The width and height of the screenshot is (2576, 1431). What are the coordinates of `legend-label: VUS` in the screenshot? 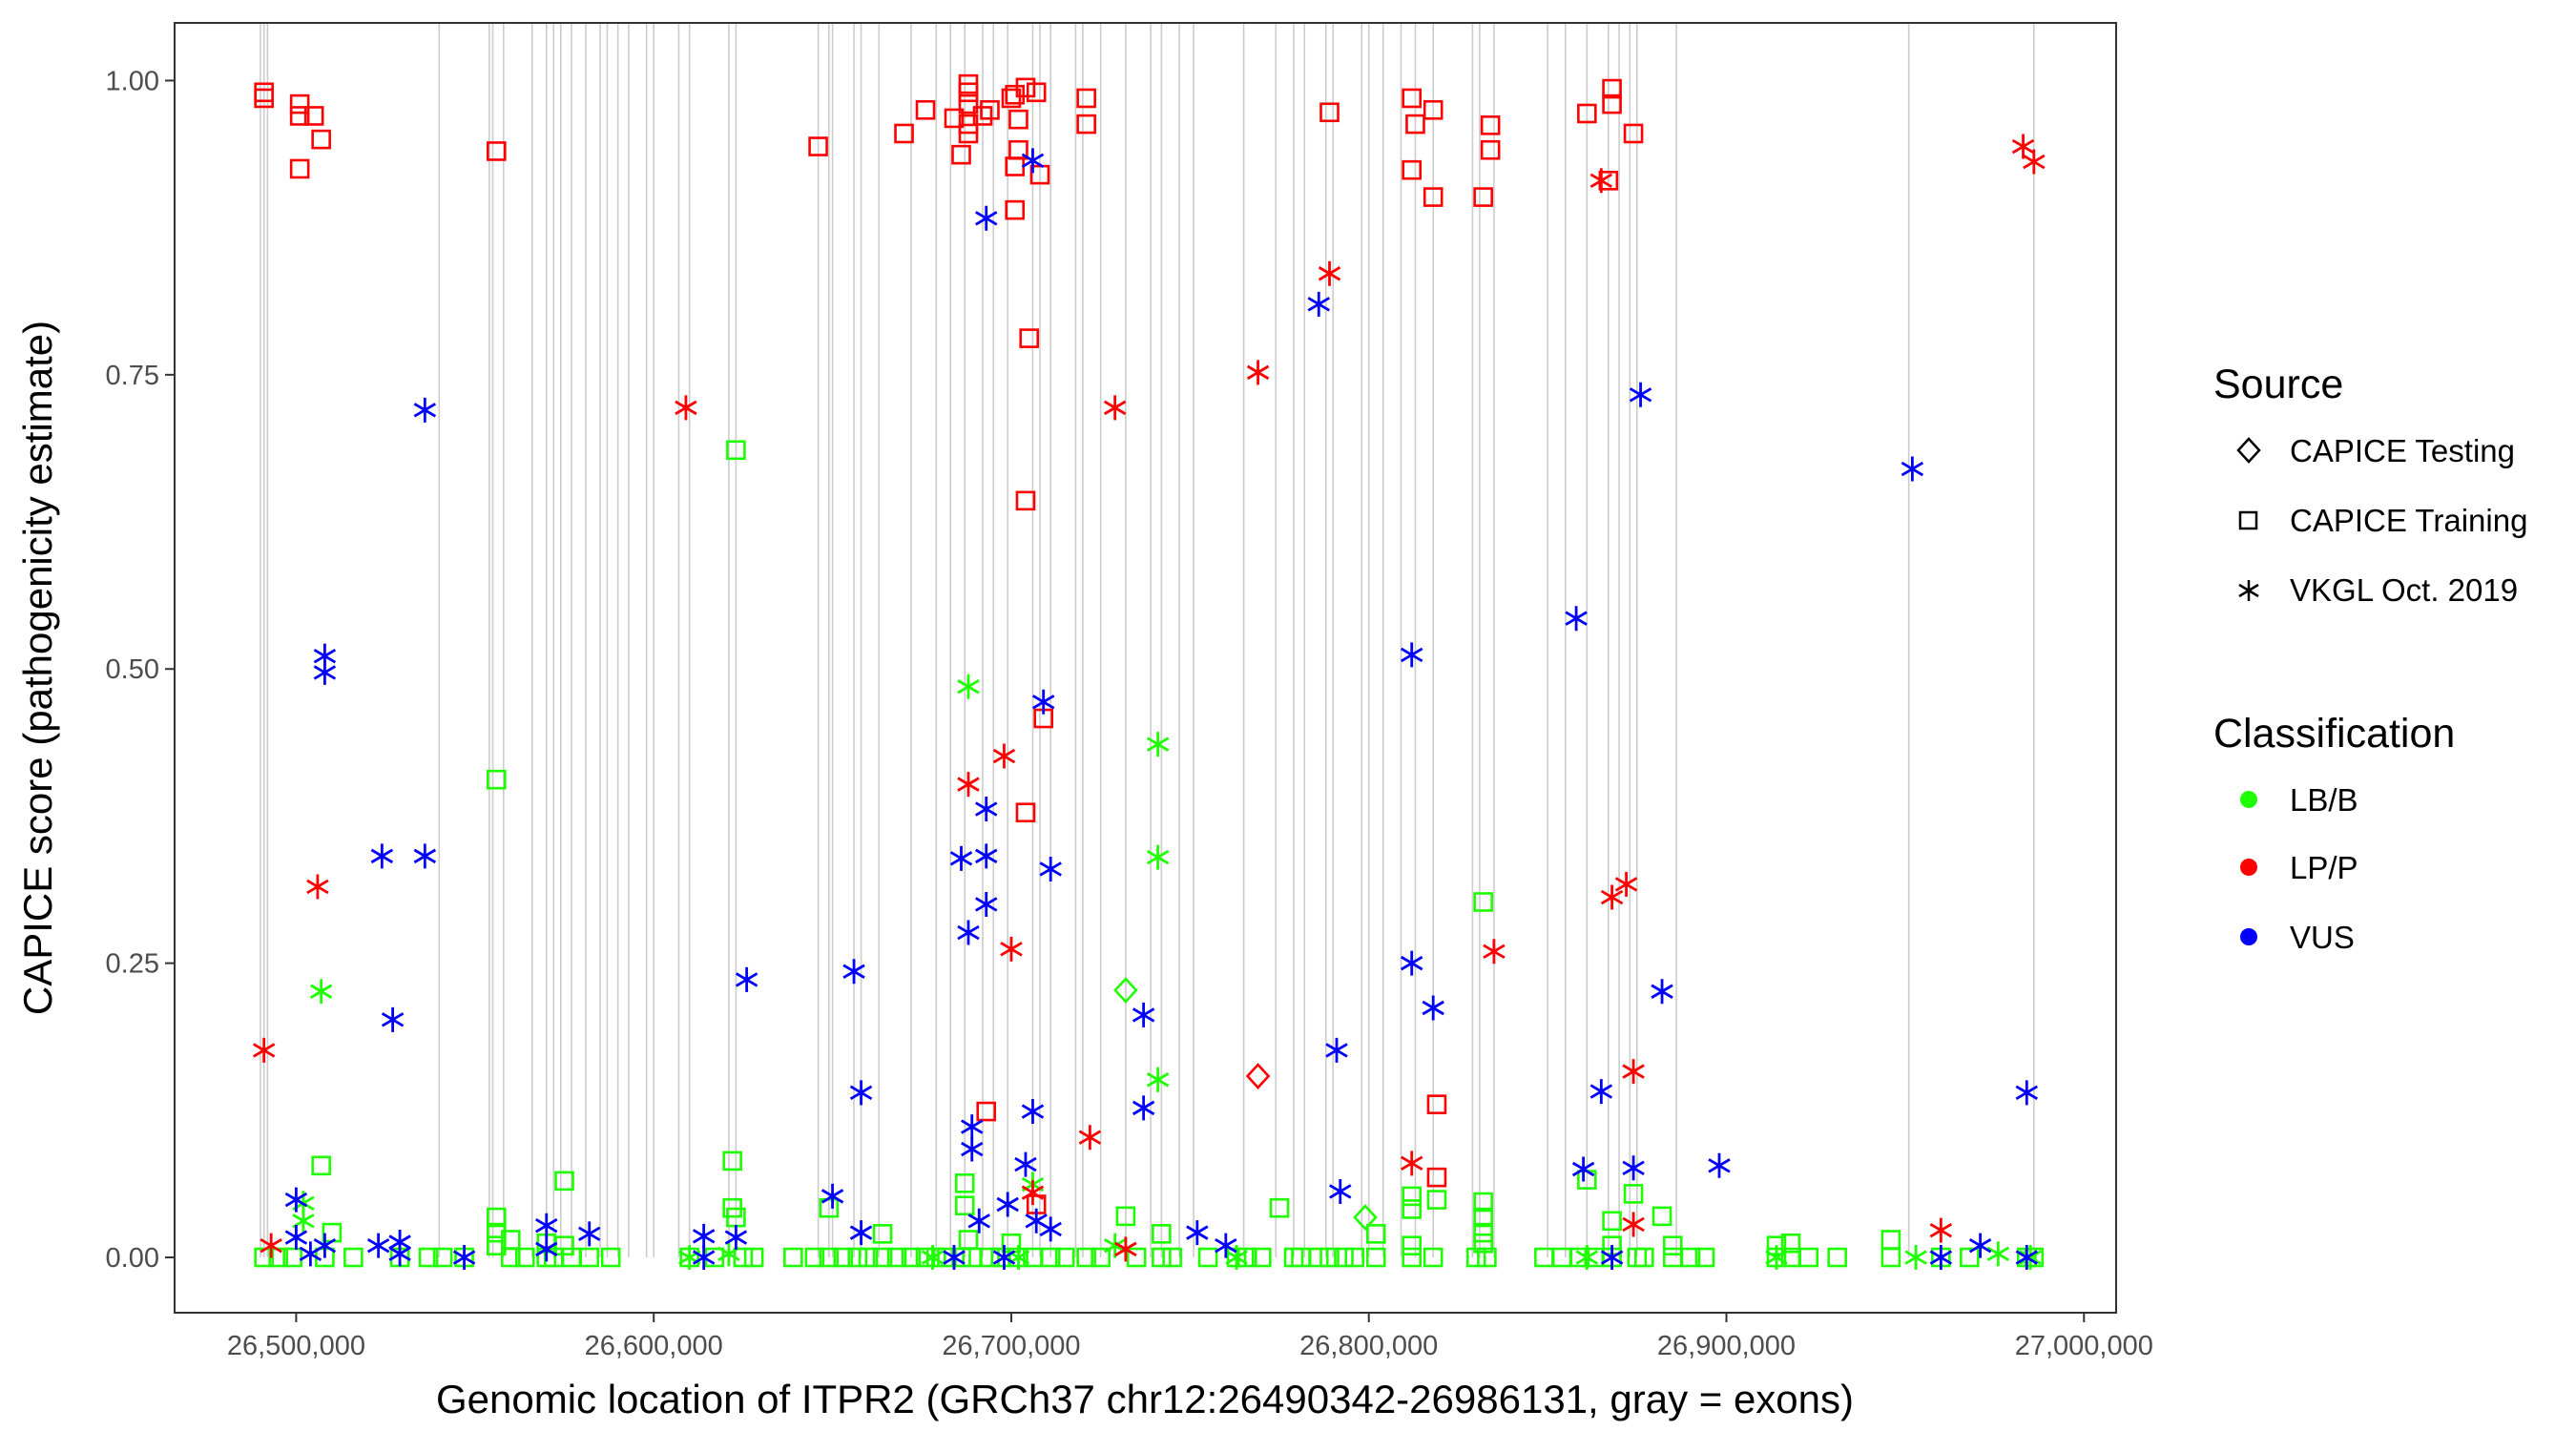 It's located at (2322, 937).